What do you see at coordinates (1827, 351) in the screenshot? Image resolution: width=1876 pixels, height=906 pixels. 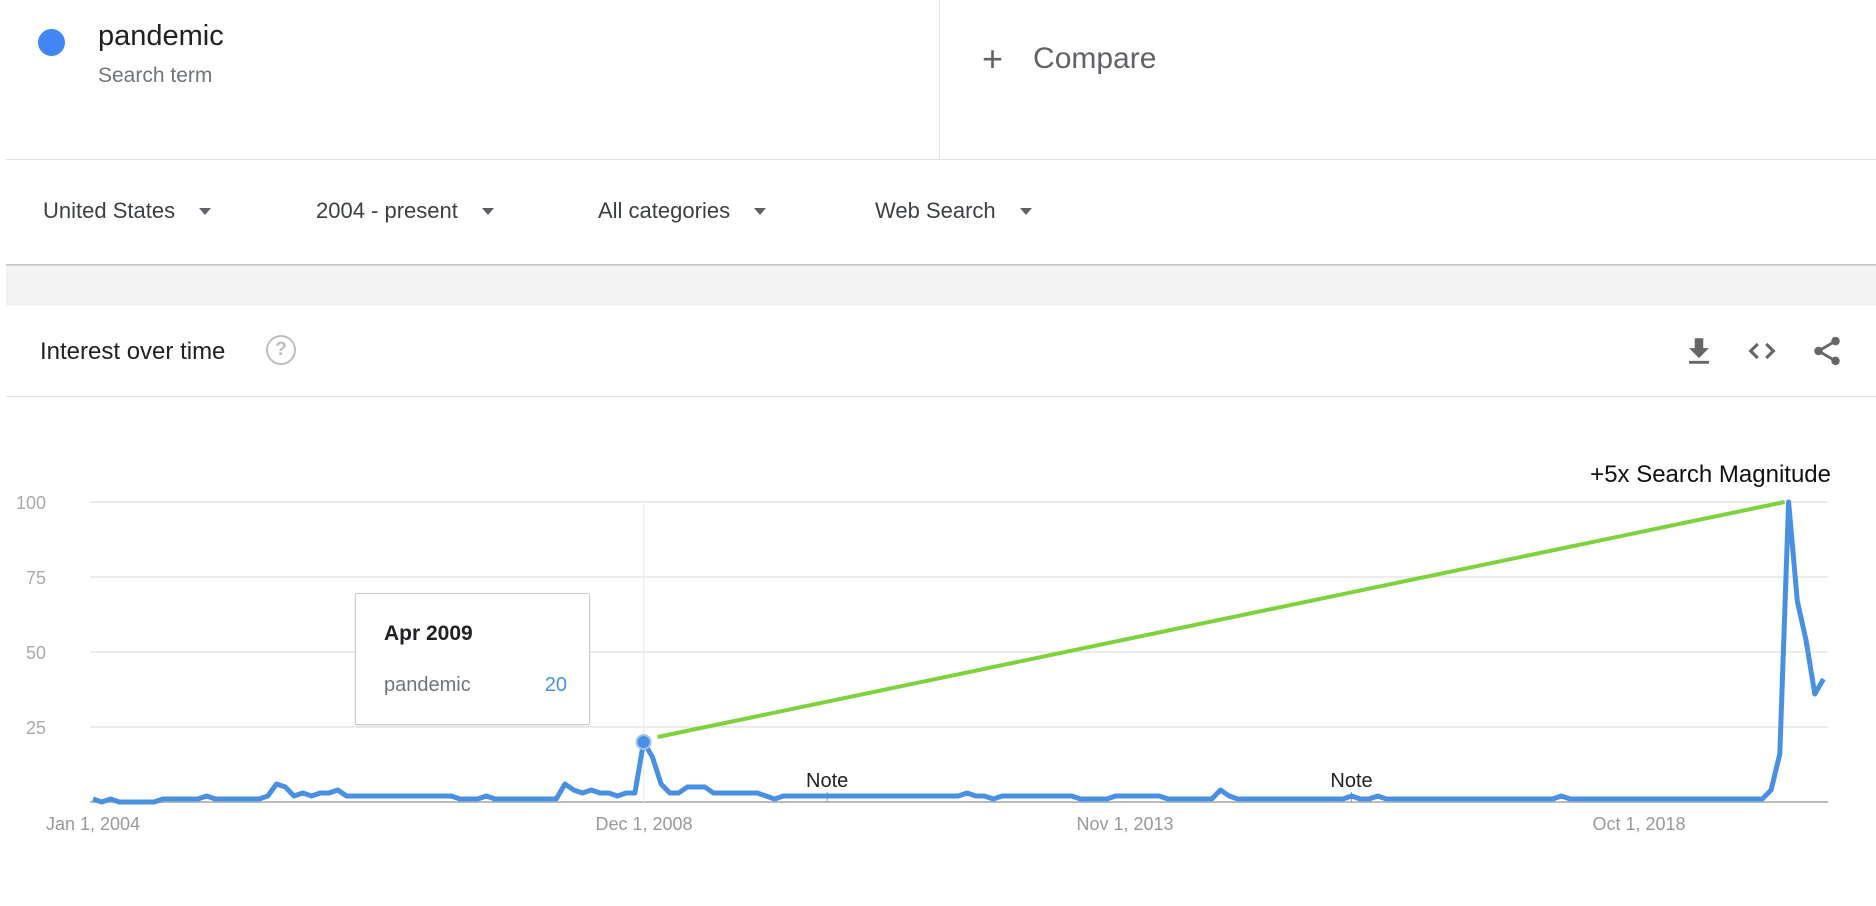 I see `share-icon` at bounding box center [1827, 351].